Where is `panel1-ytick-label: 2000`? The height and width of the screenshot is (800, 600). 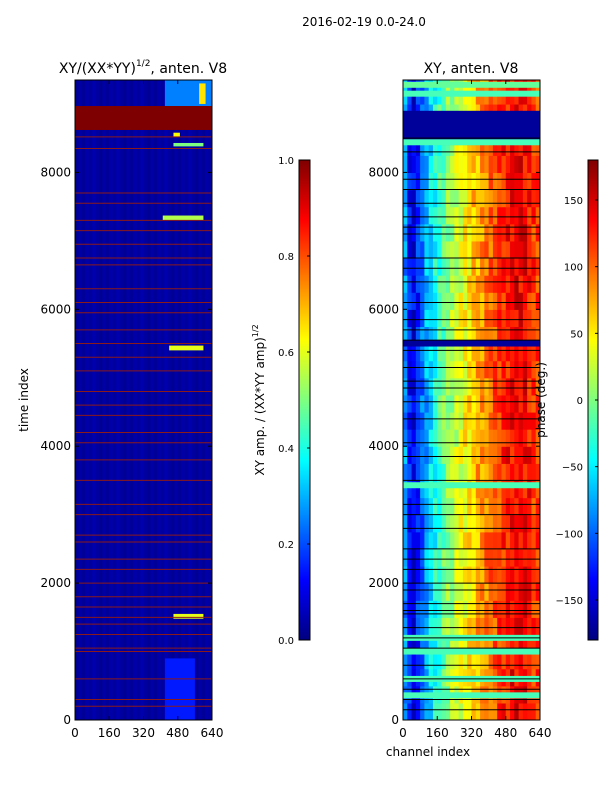
panel1-ytick-label: 2000 is located at coordinates (55, 583).